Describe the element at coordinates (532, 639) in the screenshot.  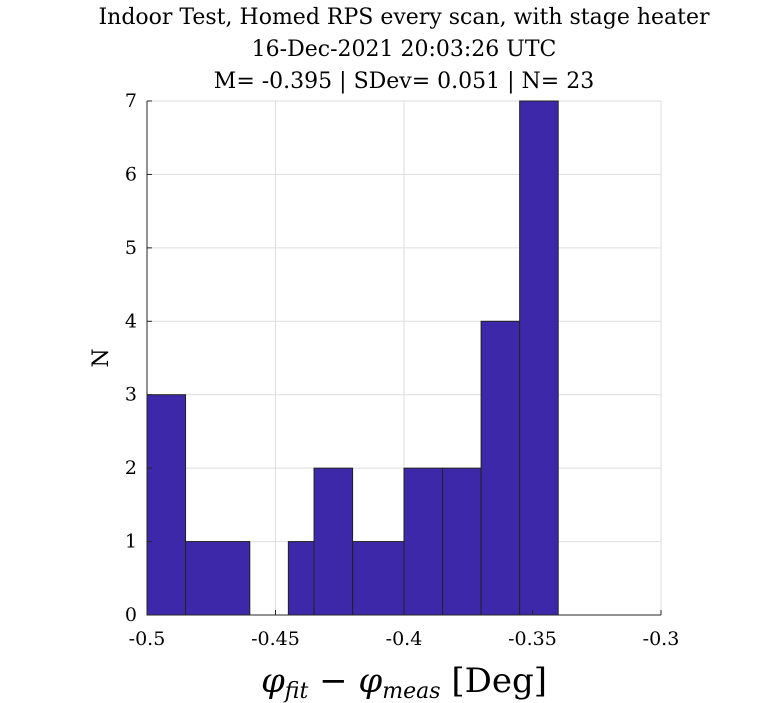
I see `x-tick-label-3: -0.35` at that location.